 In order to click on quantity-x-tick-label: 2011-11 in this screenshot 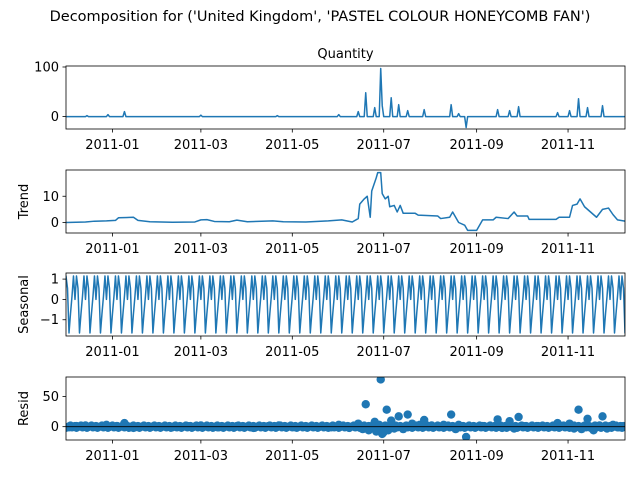, I will do `click(568, 145)`.